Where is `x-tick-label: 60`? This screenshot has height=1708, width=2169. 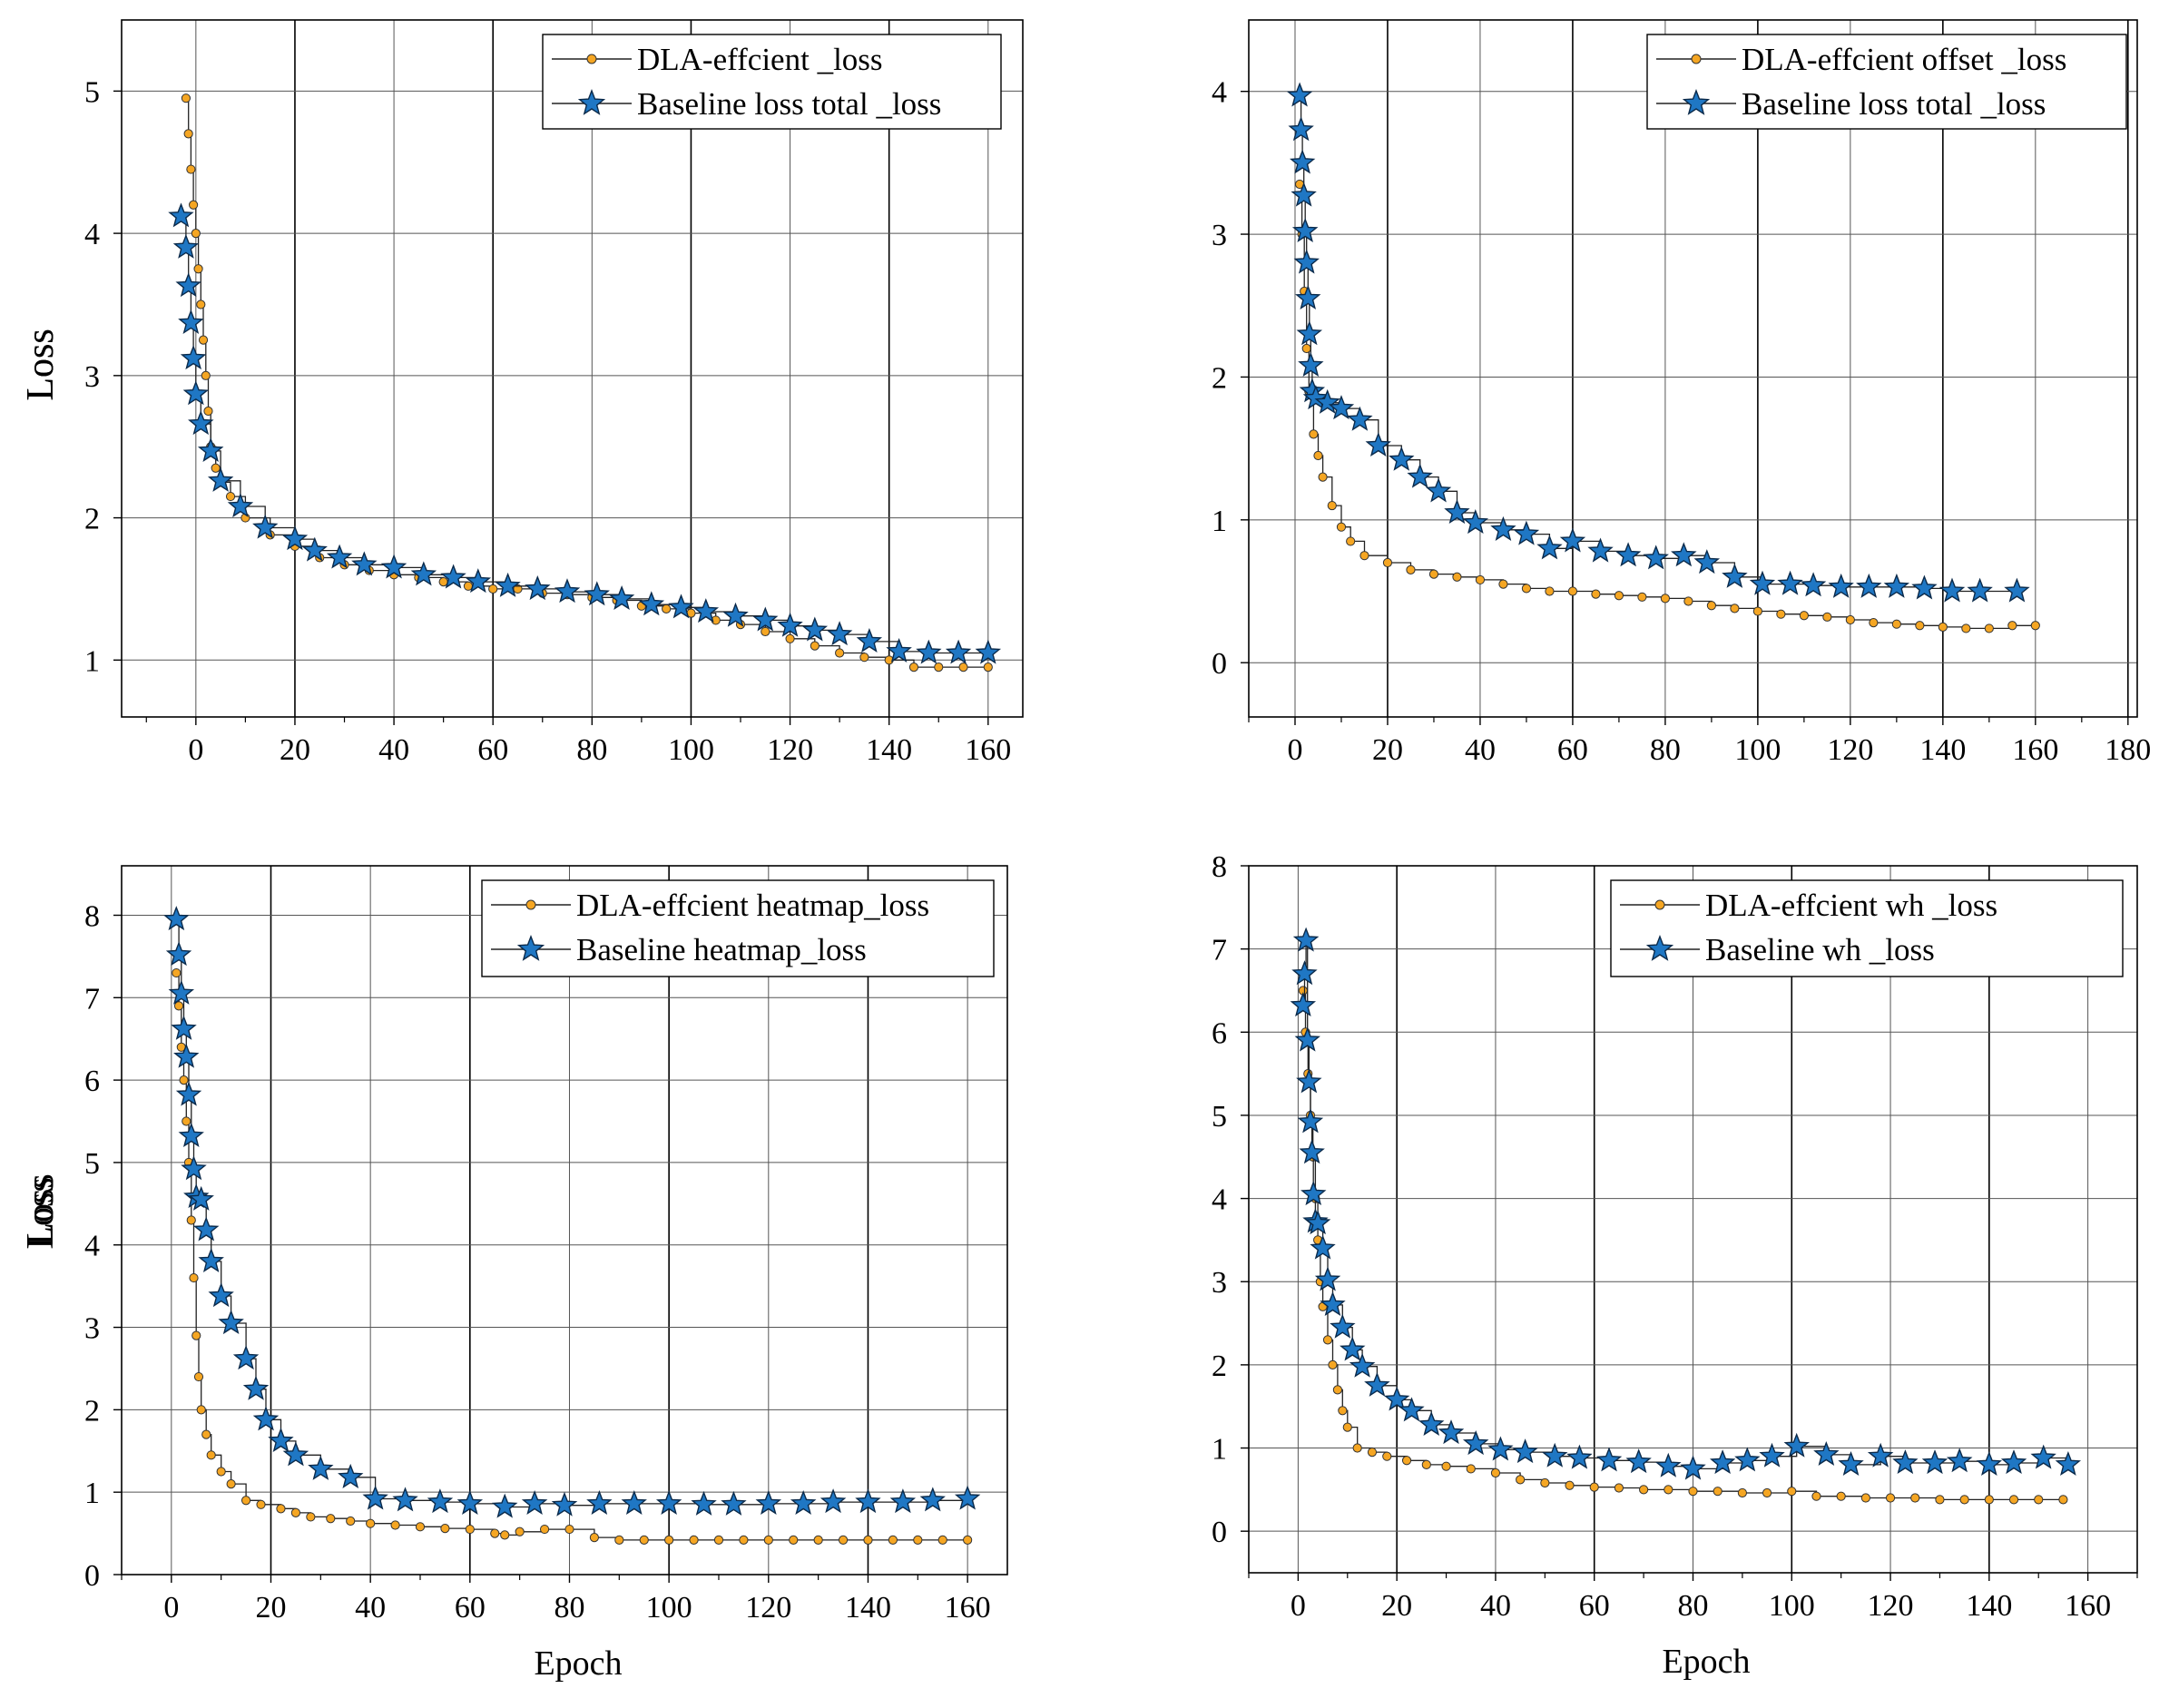 x-tick-label: 60 is located at coordinates (493, 750).